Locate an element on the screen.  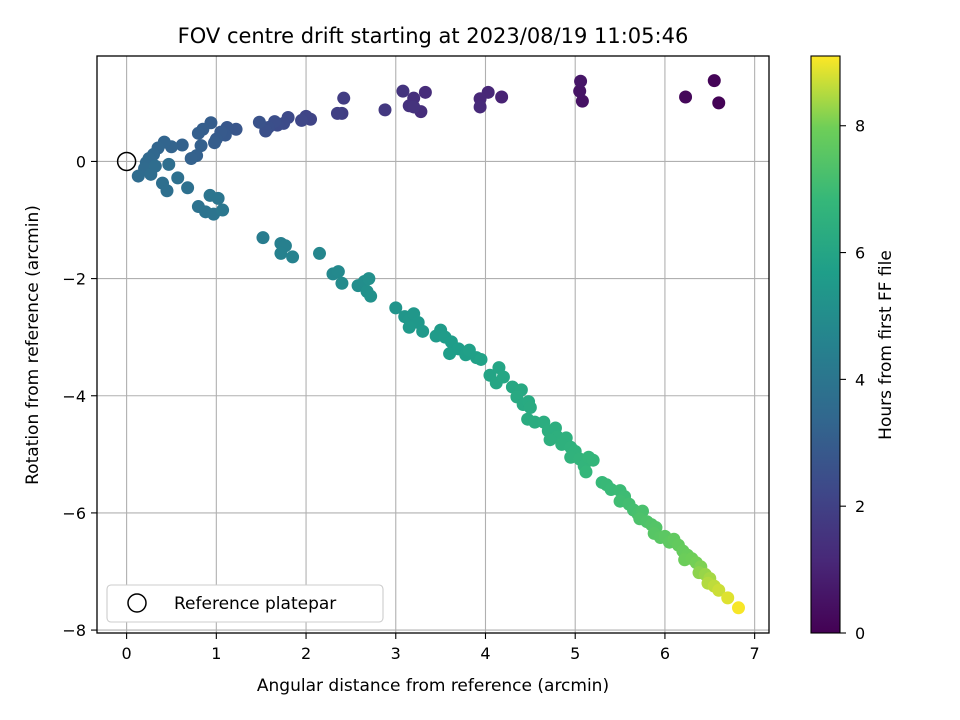
x-tick-label: 4 is located at coordinates (485, 653).